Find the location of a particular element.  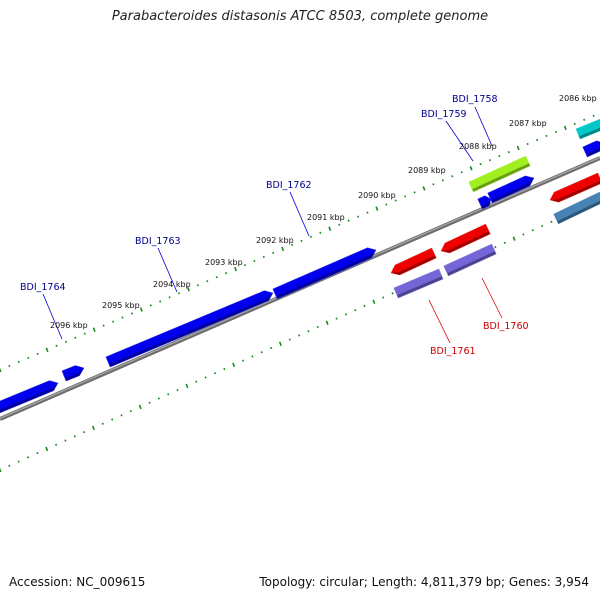

gene-label-bdi-1760: BDI_1760 is located at coordinates (506, 326).